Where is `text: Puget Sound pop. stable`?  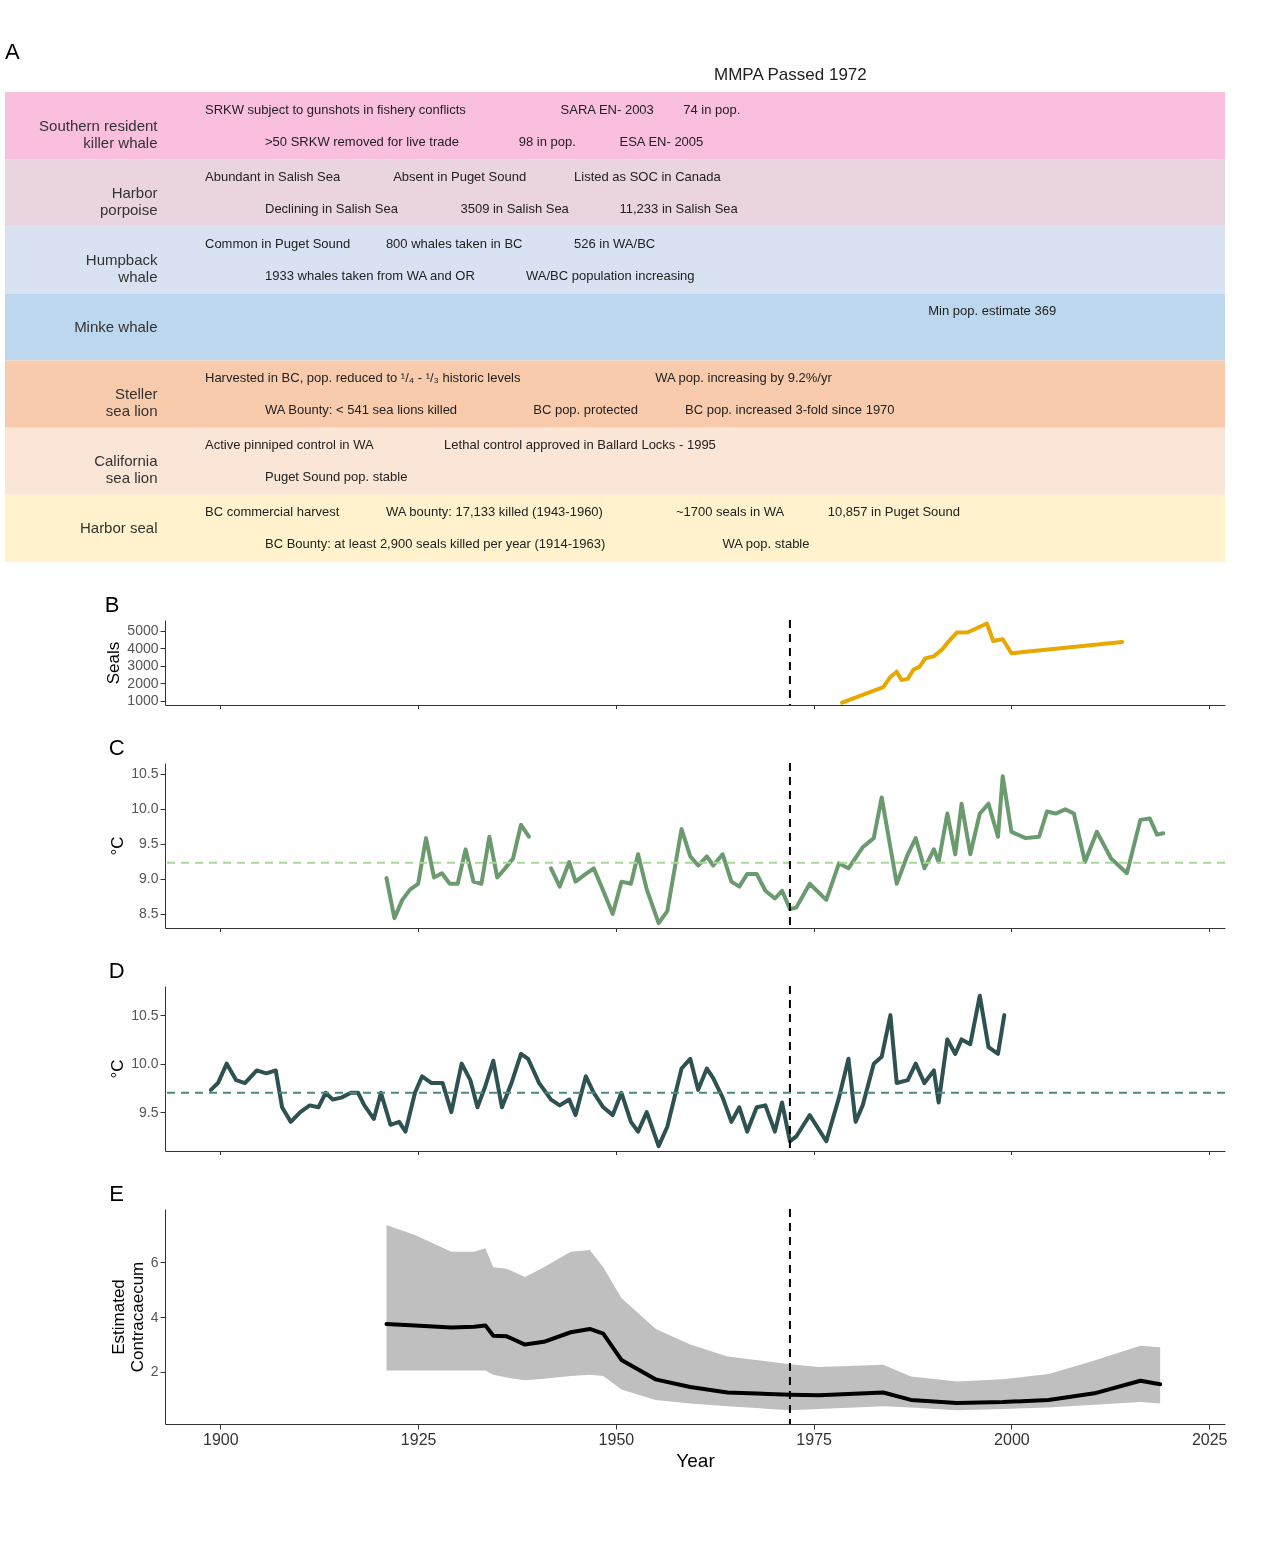 text: Puget Sound pop. stable is located at coordinates (336, 477).